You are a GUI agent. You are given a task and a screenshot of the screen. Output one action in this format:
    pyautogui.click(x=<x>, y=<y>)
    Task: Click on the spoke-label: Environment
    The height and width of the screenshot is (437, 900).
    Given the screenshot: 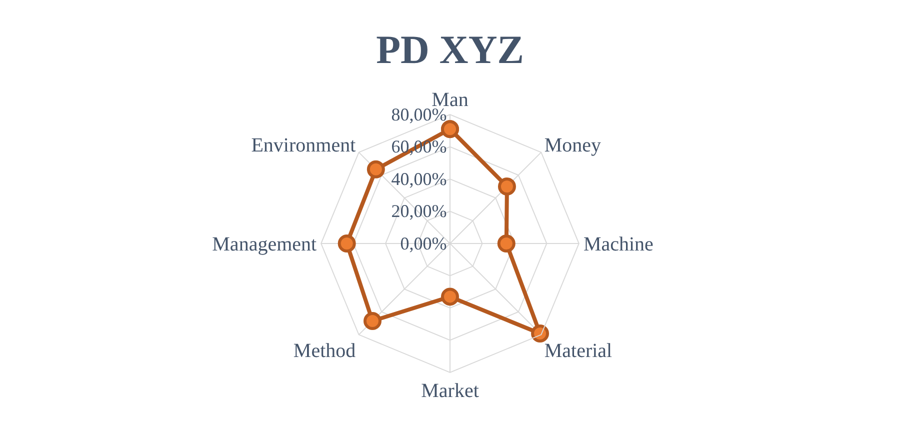 What is the action you would take?
    pyautogui.click(x=303, y=145)
    